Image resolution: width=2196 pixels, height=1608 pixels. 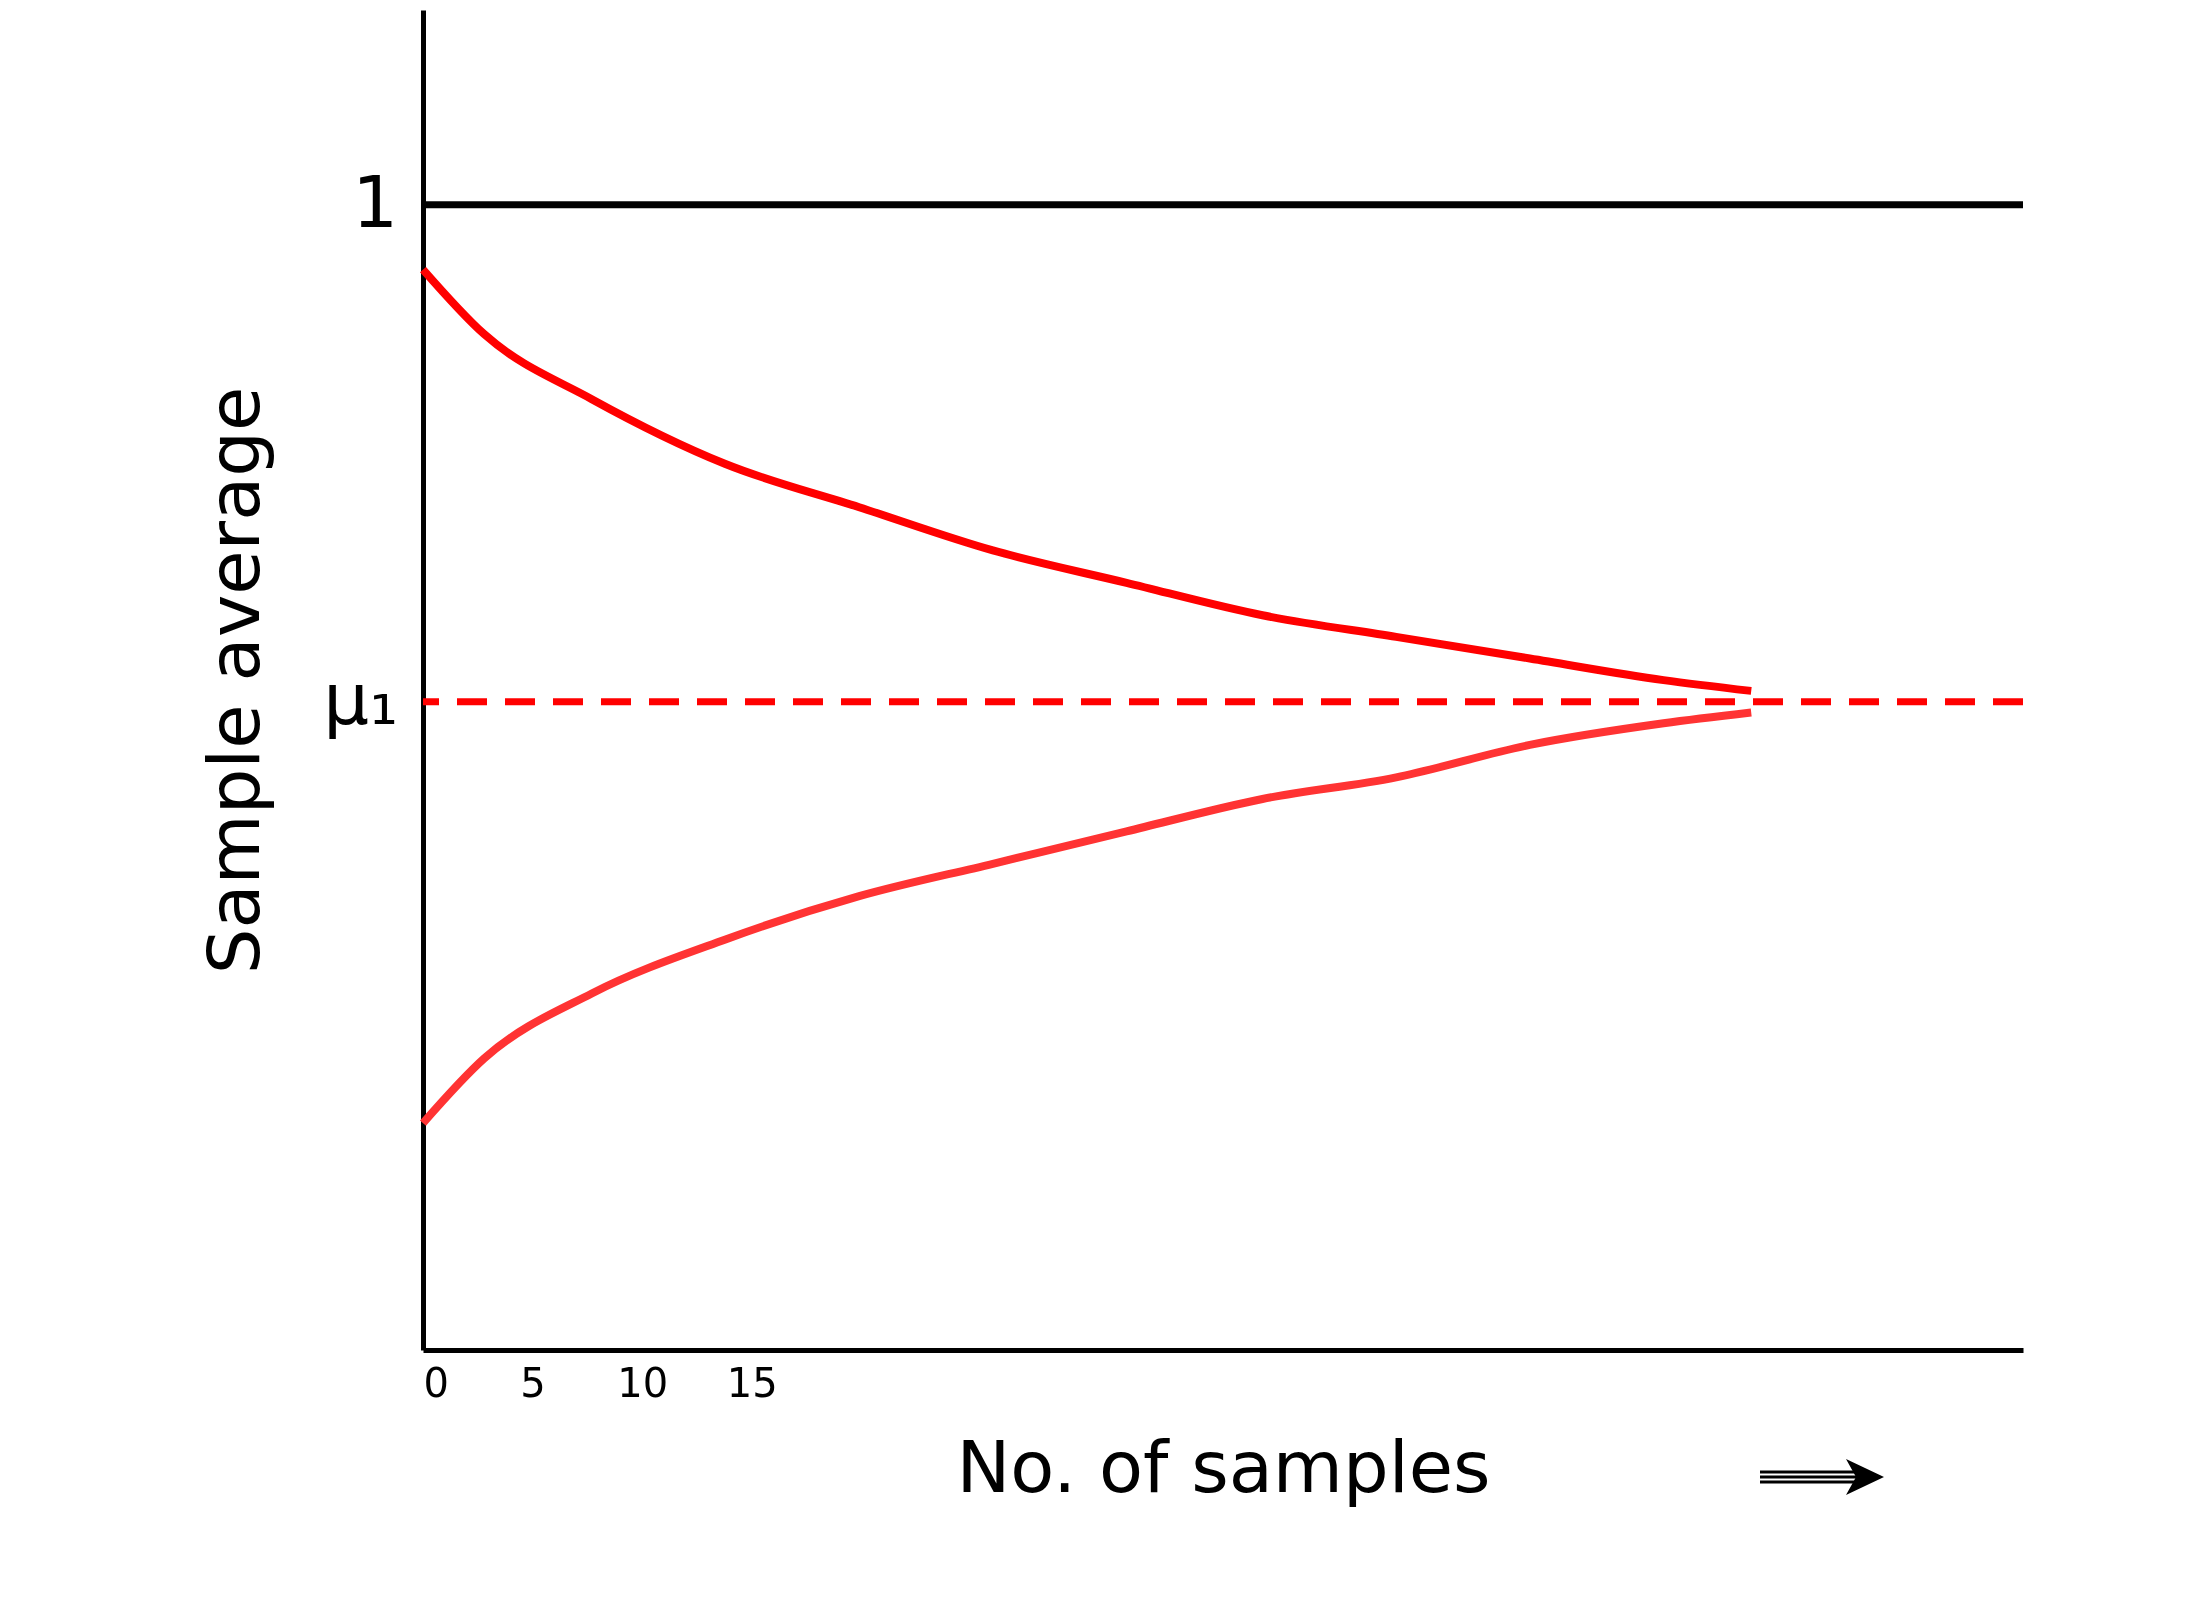 What do you see at coordinates (752, 1382) in the screenshot?
I see `x-tick-label: 15` at bounding box center [752, 1382].